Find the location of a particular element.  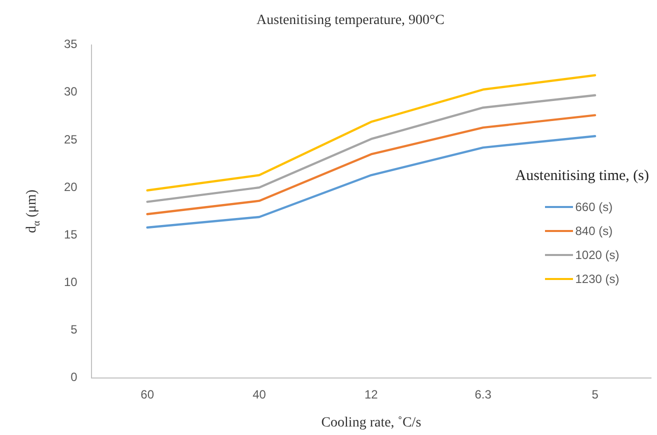

legend-label: 660 (s) is located at coordinates (594, 207).